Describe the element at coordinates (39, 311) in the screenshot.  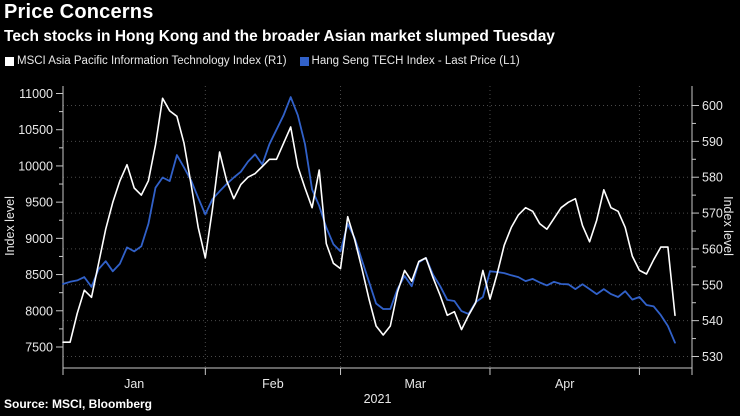
I see `y-left-tick-label: 8000` at that location.